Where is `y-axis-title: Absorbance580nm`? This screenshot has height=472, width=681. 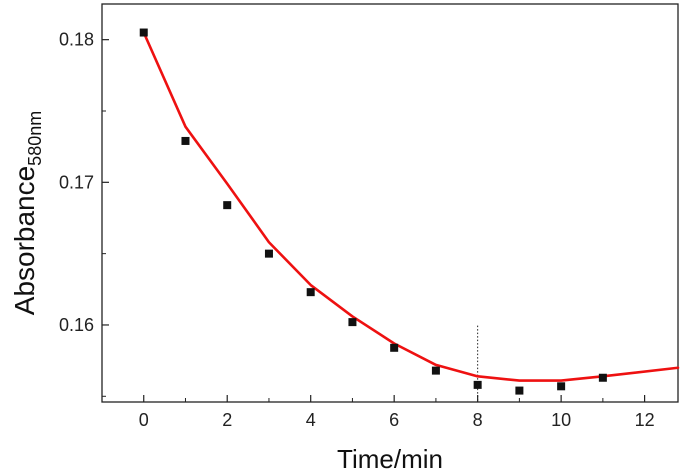 y-axis-title: Absorbance580nm is located at coordinates (27, 213).